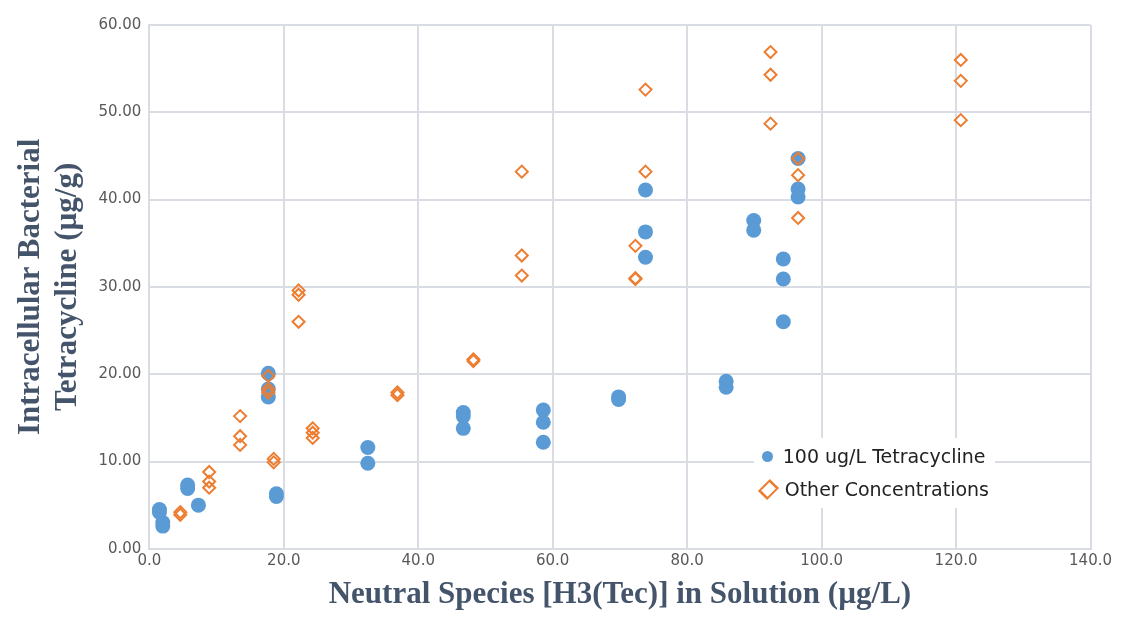 The image size is (1123, 626). What do you see at coordinates (956, 559) in the screenshot?
I see `x-tick-label: 120.0` at bounding box center [956, 559].